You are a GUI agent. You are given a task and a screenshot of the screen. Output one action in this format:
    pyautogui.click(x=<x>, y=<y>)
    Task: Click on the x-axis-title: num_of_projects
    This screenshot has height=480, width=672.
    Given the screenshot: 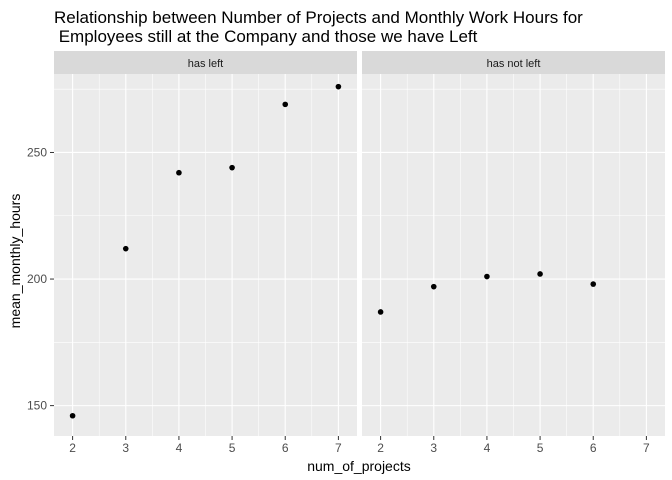 What is the action you would take?
    pyautogui.click(x=359, y=466)
    